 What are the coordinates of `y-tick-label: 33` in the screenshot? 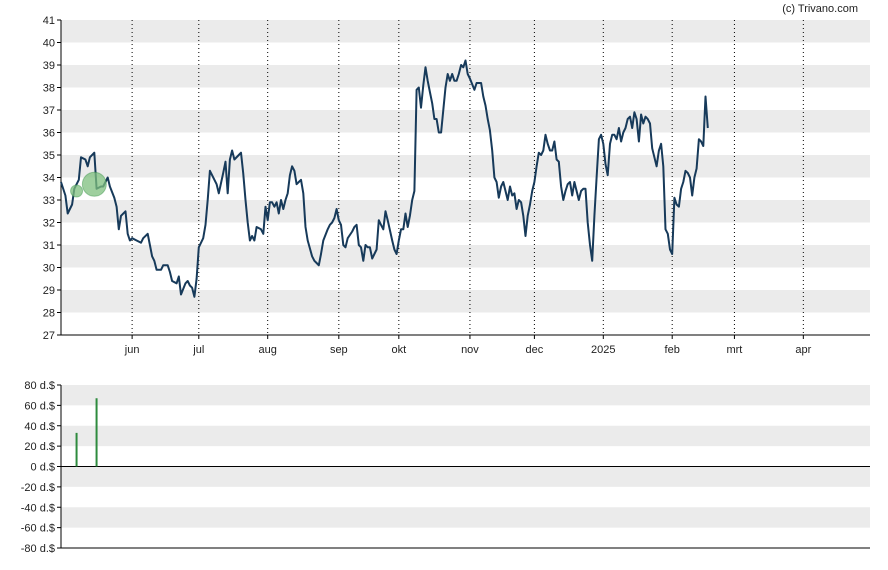 It's located at (49, 201).